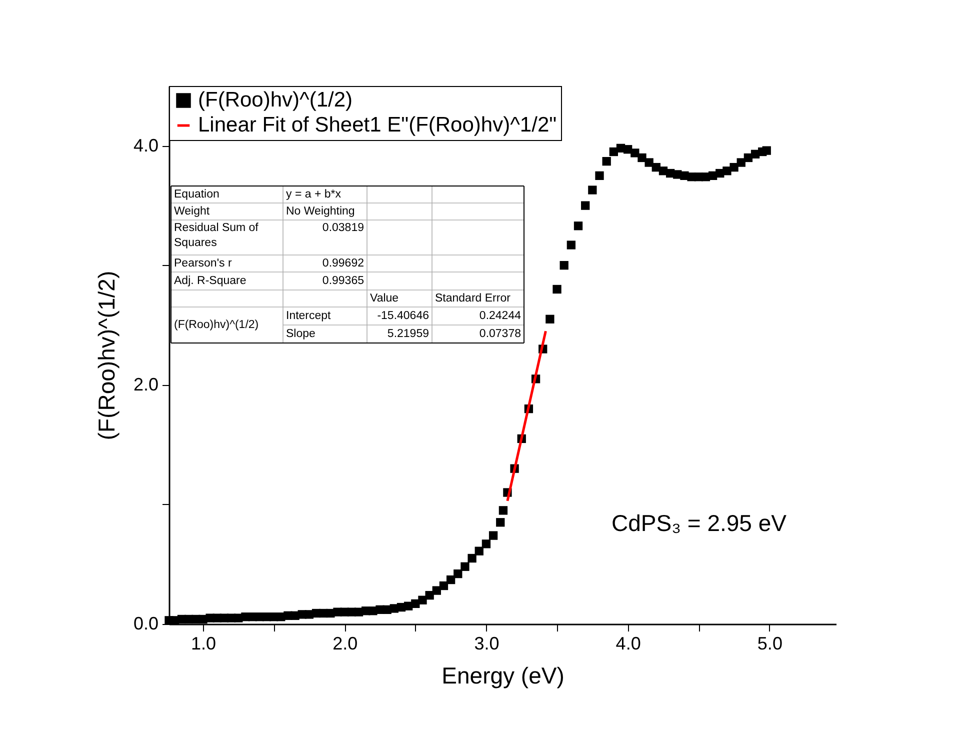  I want to click on annotation: Weight, so click(192, 212).